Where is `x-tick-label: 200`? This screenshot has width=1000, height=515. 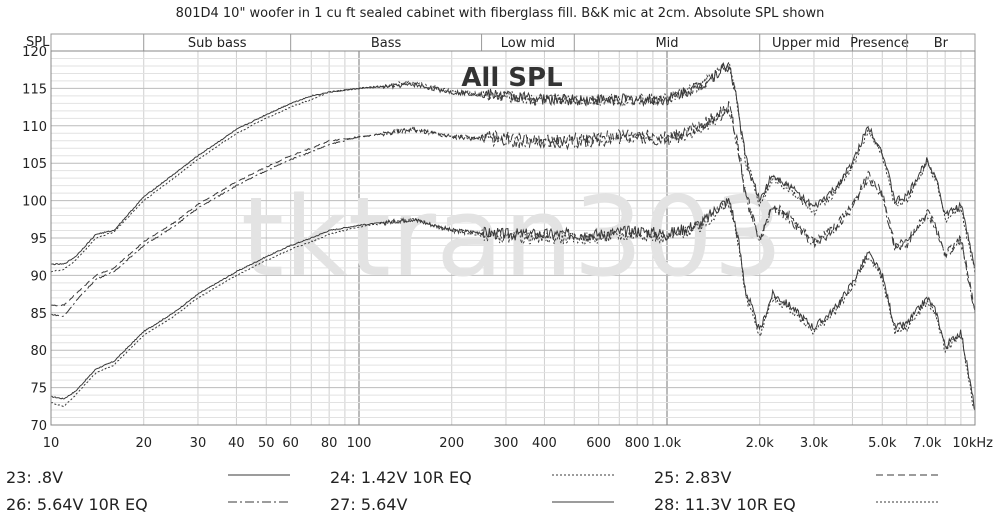
x-tick-label: 200 is located at coordinates (451, 443).